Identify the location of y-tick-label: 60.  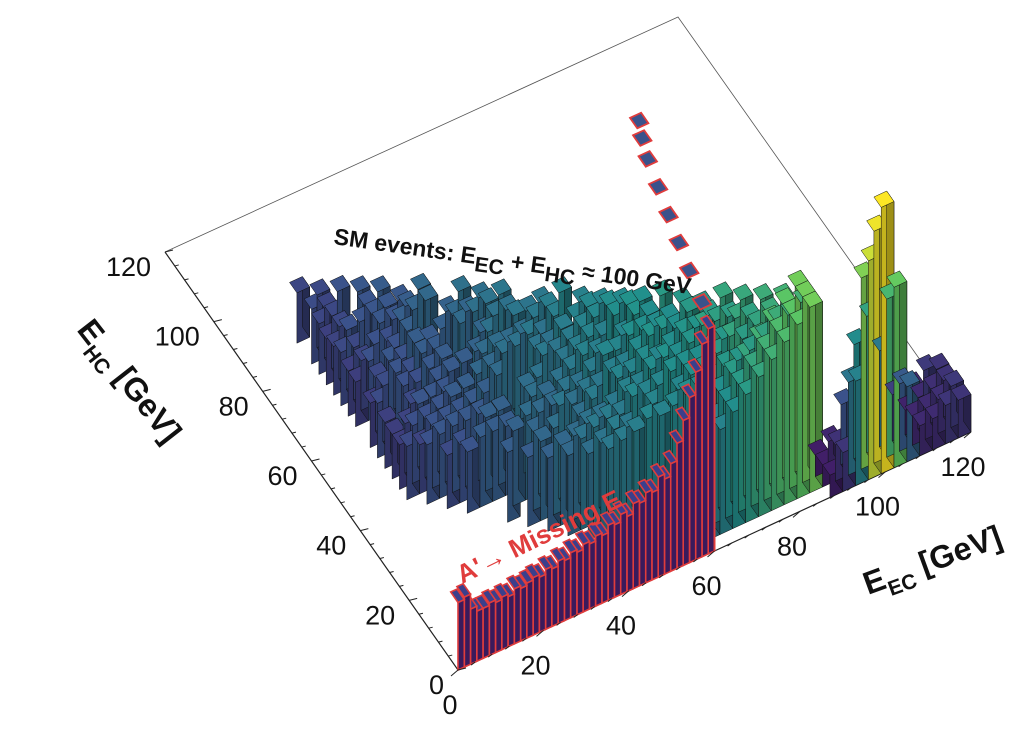
(282, 476).